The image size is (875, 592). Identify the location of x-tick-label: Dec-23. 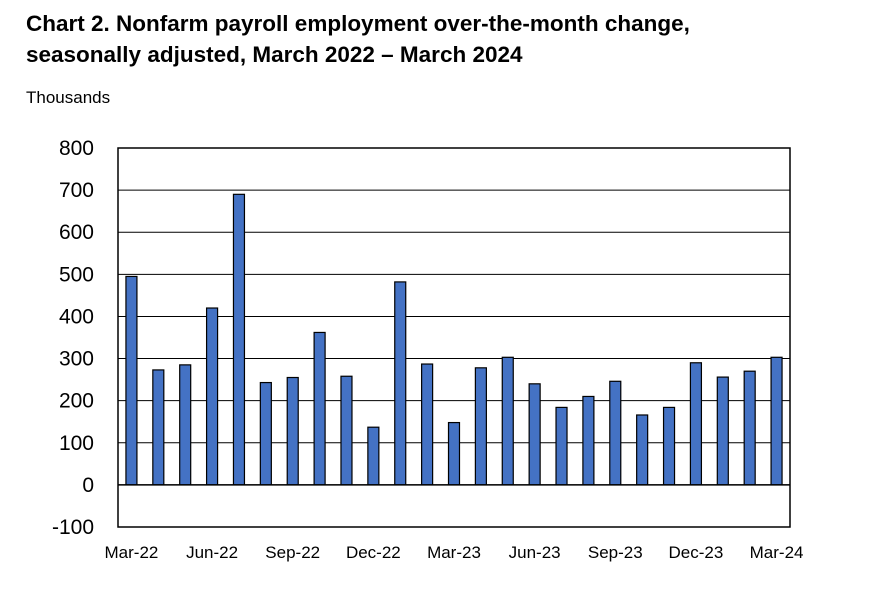
(696, 552).